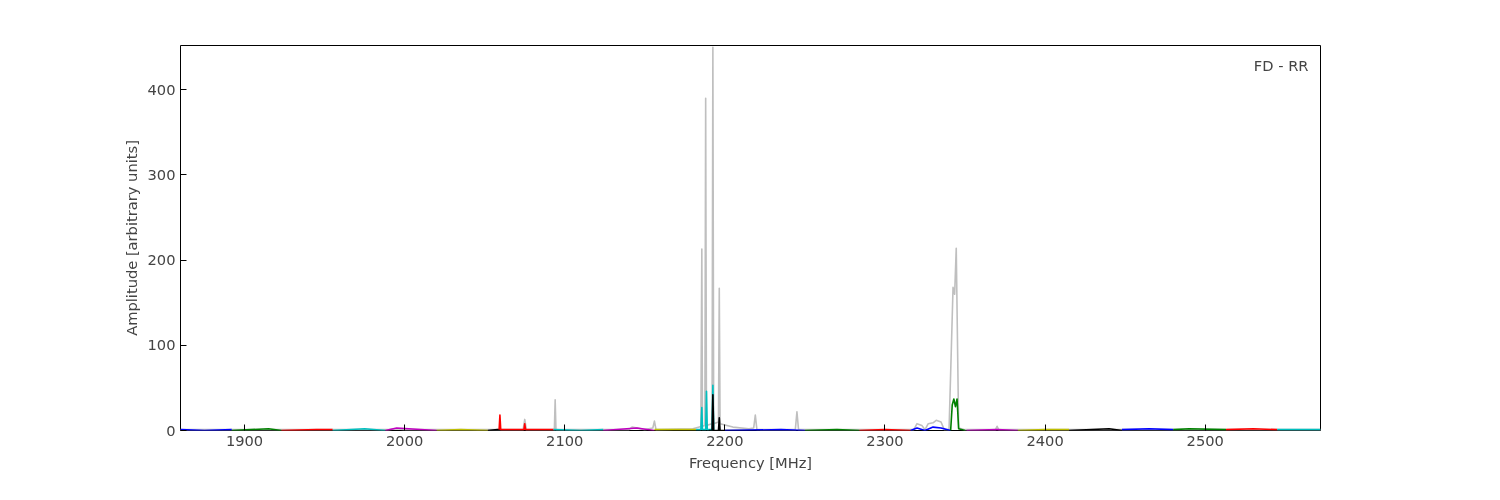 Image resolution: width=1500 pixels, height=500 pixels. Describe the element at coordinates (750, 462) in the screenshot. I see `x-axis-title: Frequency [MHz]` at that location.